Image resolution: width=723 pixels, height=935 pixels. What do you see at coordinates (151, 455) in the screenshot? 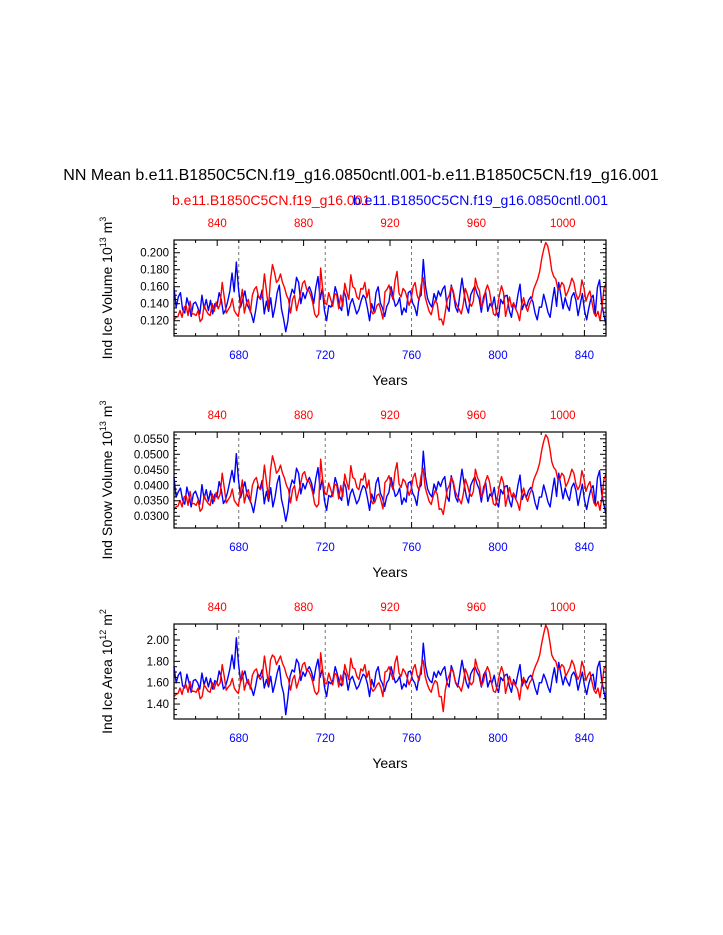
I see `y-tick-label: 0.0500` at bounding box center [151, 455].